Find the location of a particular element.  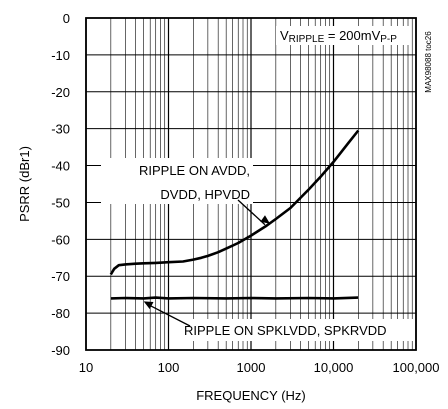

condition-label: VRIPPLE = 200mVP-P is located at coordinates (338, 36).